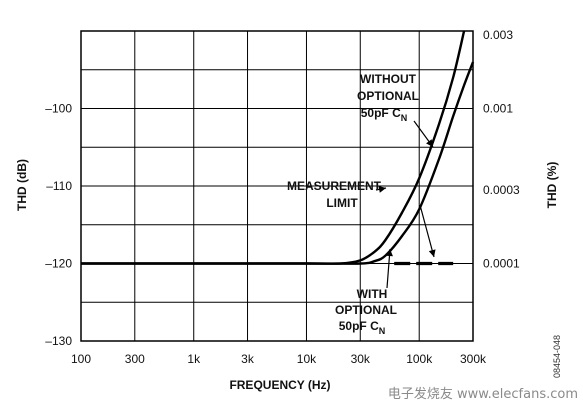 Image resolution: width=583 pixels, height=403 pixels. Describe the element at coordinates (552, 185) in the screenshot. I see `y-axis-title-right: THD (%)` at that location.